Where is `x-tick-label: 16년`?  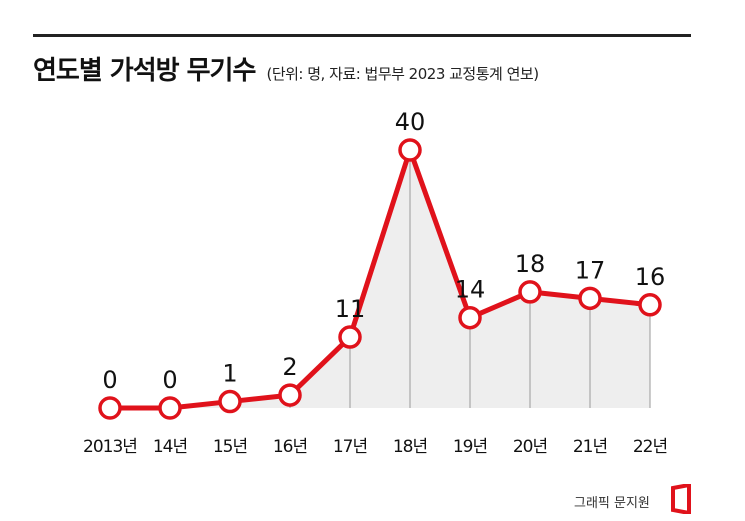 x-tick-label: 16년 is located at coordinates (290, 447).